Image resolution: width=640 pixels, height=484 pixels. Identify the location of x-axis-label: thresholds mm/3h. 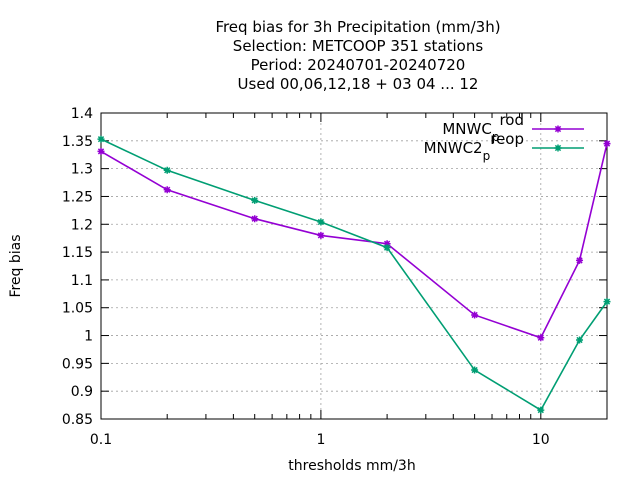
(351, 466).